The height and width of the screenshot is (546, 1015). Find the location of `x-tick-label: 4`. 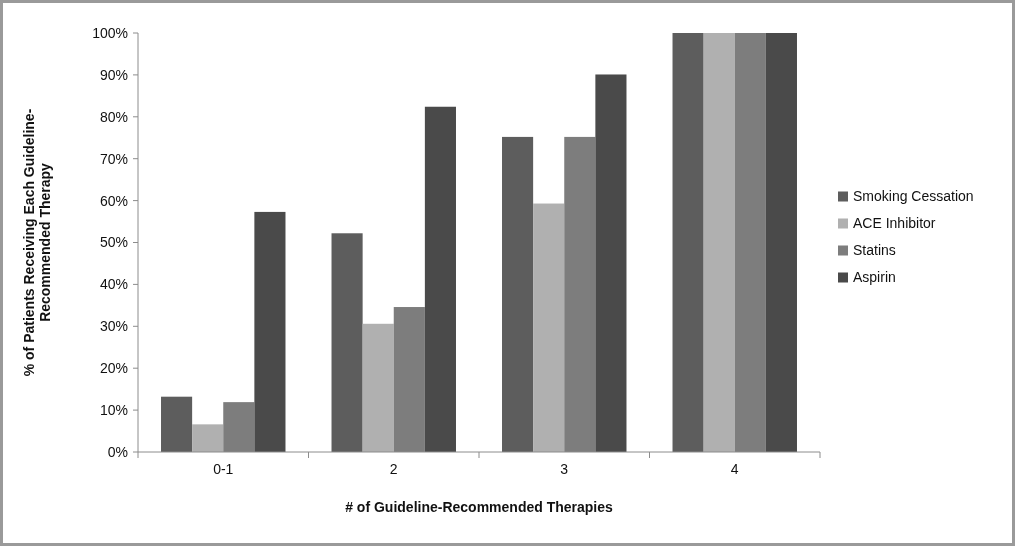

x-tick-label: 4 is located at coordinates (734, 469).